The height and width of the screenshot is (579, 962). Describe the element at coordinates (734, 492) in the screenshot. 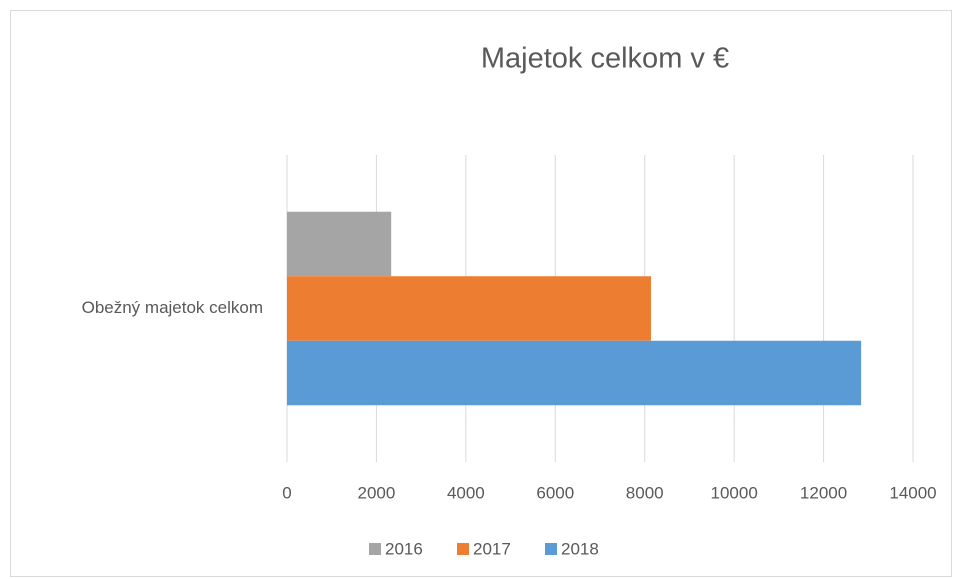

I see `x-tick-label: 10000` at that location.